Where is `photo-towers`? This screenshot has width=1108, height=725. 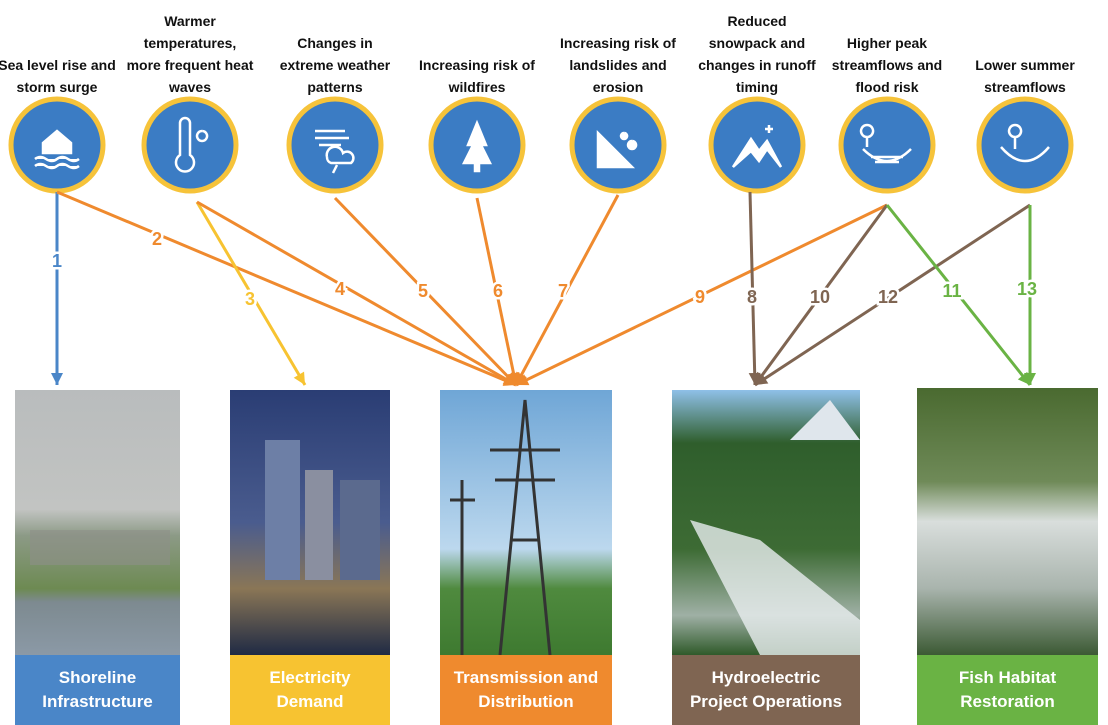
photo-towers is located at coordinates (526, 522).